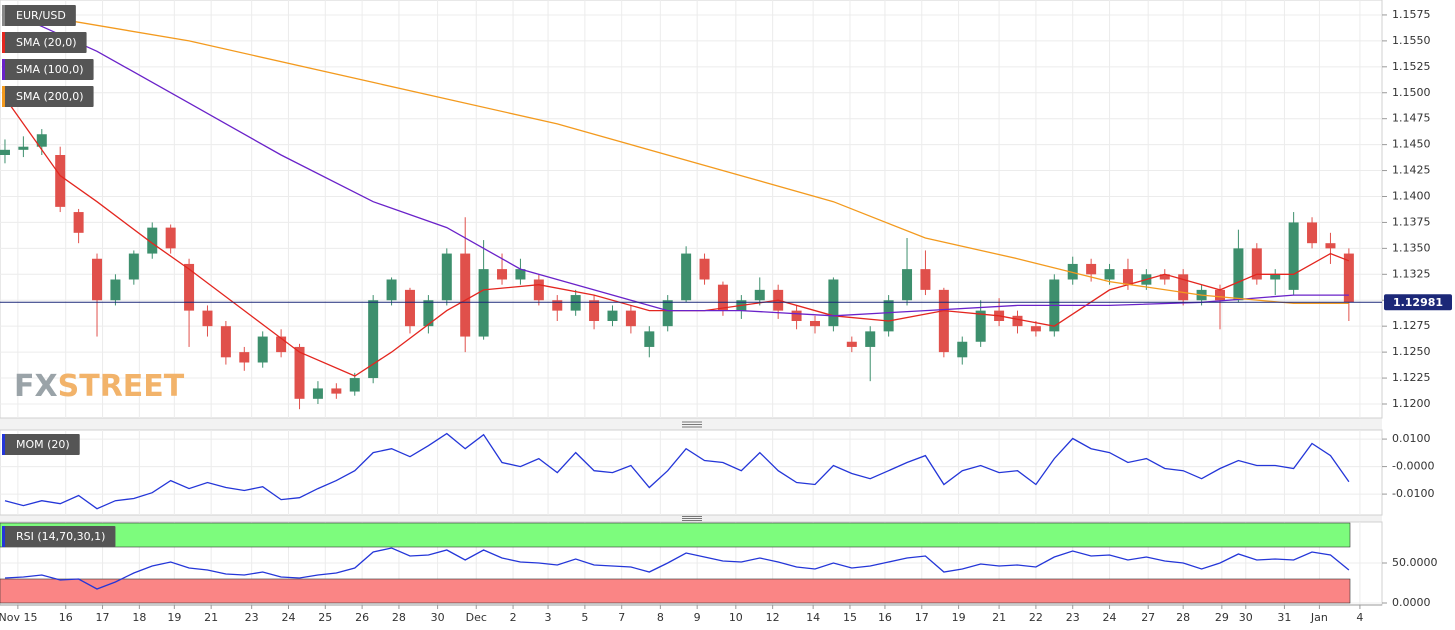 Image resolution: width=1455 pixels, height=630 pixels. Describe the element at coordinates (1411, 92) in the screenshot. I see `y-tick-label: 1.1500` at that location.